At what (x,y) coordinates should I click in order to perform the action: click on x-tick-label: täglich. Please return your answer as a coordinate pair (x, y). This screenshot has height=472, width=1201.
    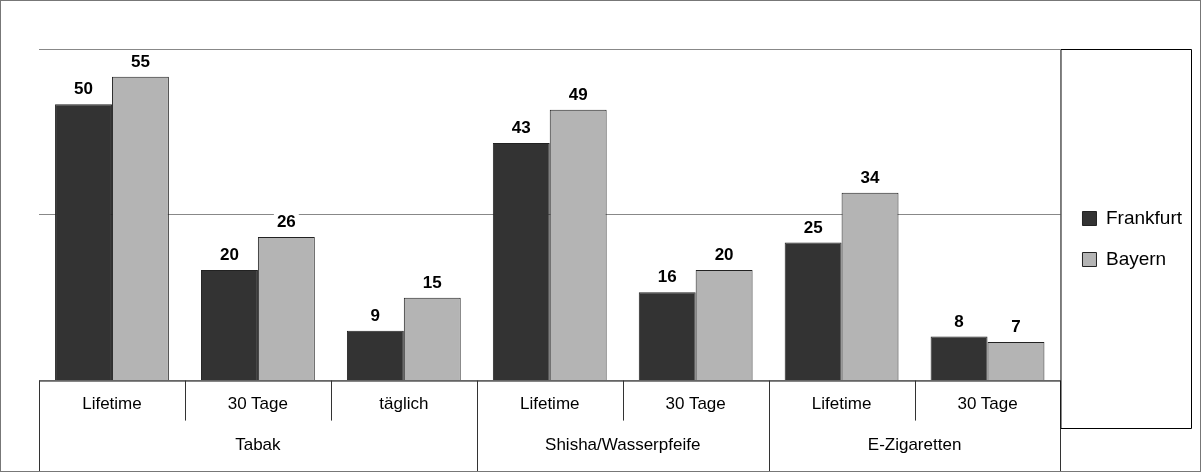
    Looking at the image, I should click on (404, 404).